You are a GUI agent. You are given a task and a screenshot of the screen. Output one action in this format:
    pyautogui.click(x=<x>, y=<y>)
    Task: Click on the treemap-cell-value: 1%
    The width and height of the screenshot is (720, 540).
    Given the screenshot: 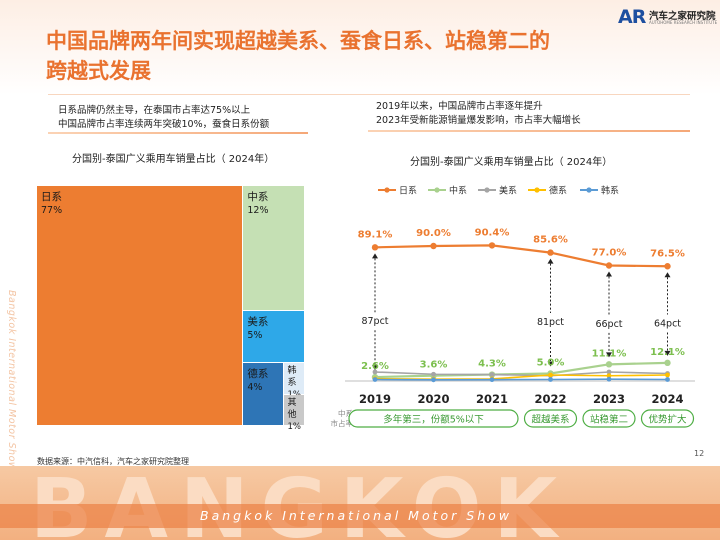 What is the action you would take?
    pyautogui.click(x=294, y=426)
    